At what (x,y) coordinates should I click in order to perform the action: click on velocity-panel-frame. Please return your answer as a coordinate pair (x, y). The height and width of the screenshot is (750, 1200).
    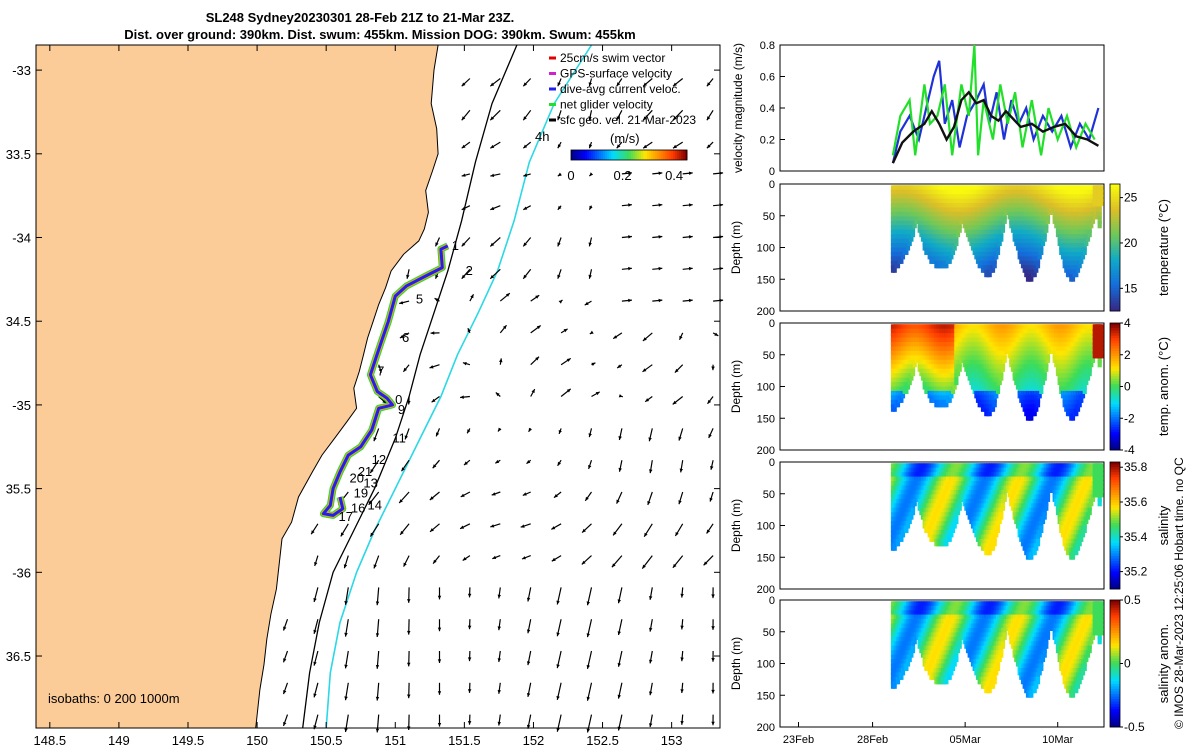
    Looking at the image, I should click on (942, 108).